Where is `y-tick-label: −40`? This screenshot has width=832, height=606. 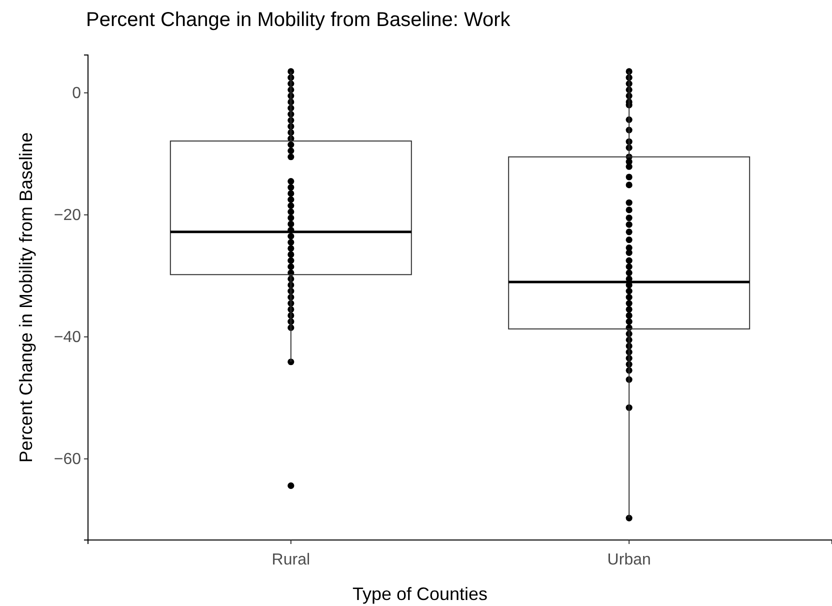 y-tick-label: −40 is located at coordinates (68, 337).